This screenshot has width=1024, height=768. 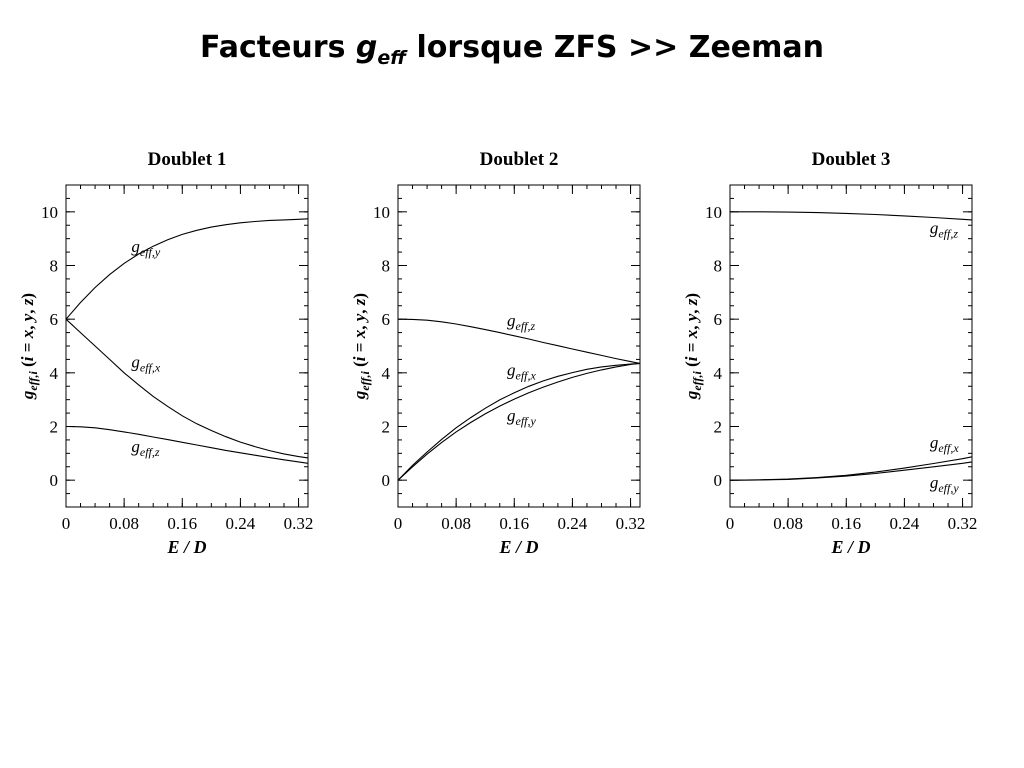 I want to click on chart-title: Doublet 3, so click(x=851, y=159).